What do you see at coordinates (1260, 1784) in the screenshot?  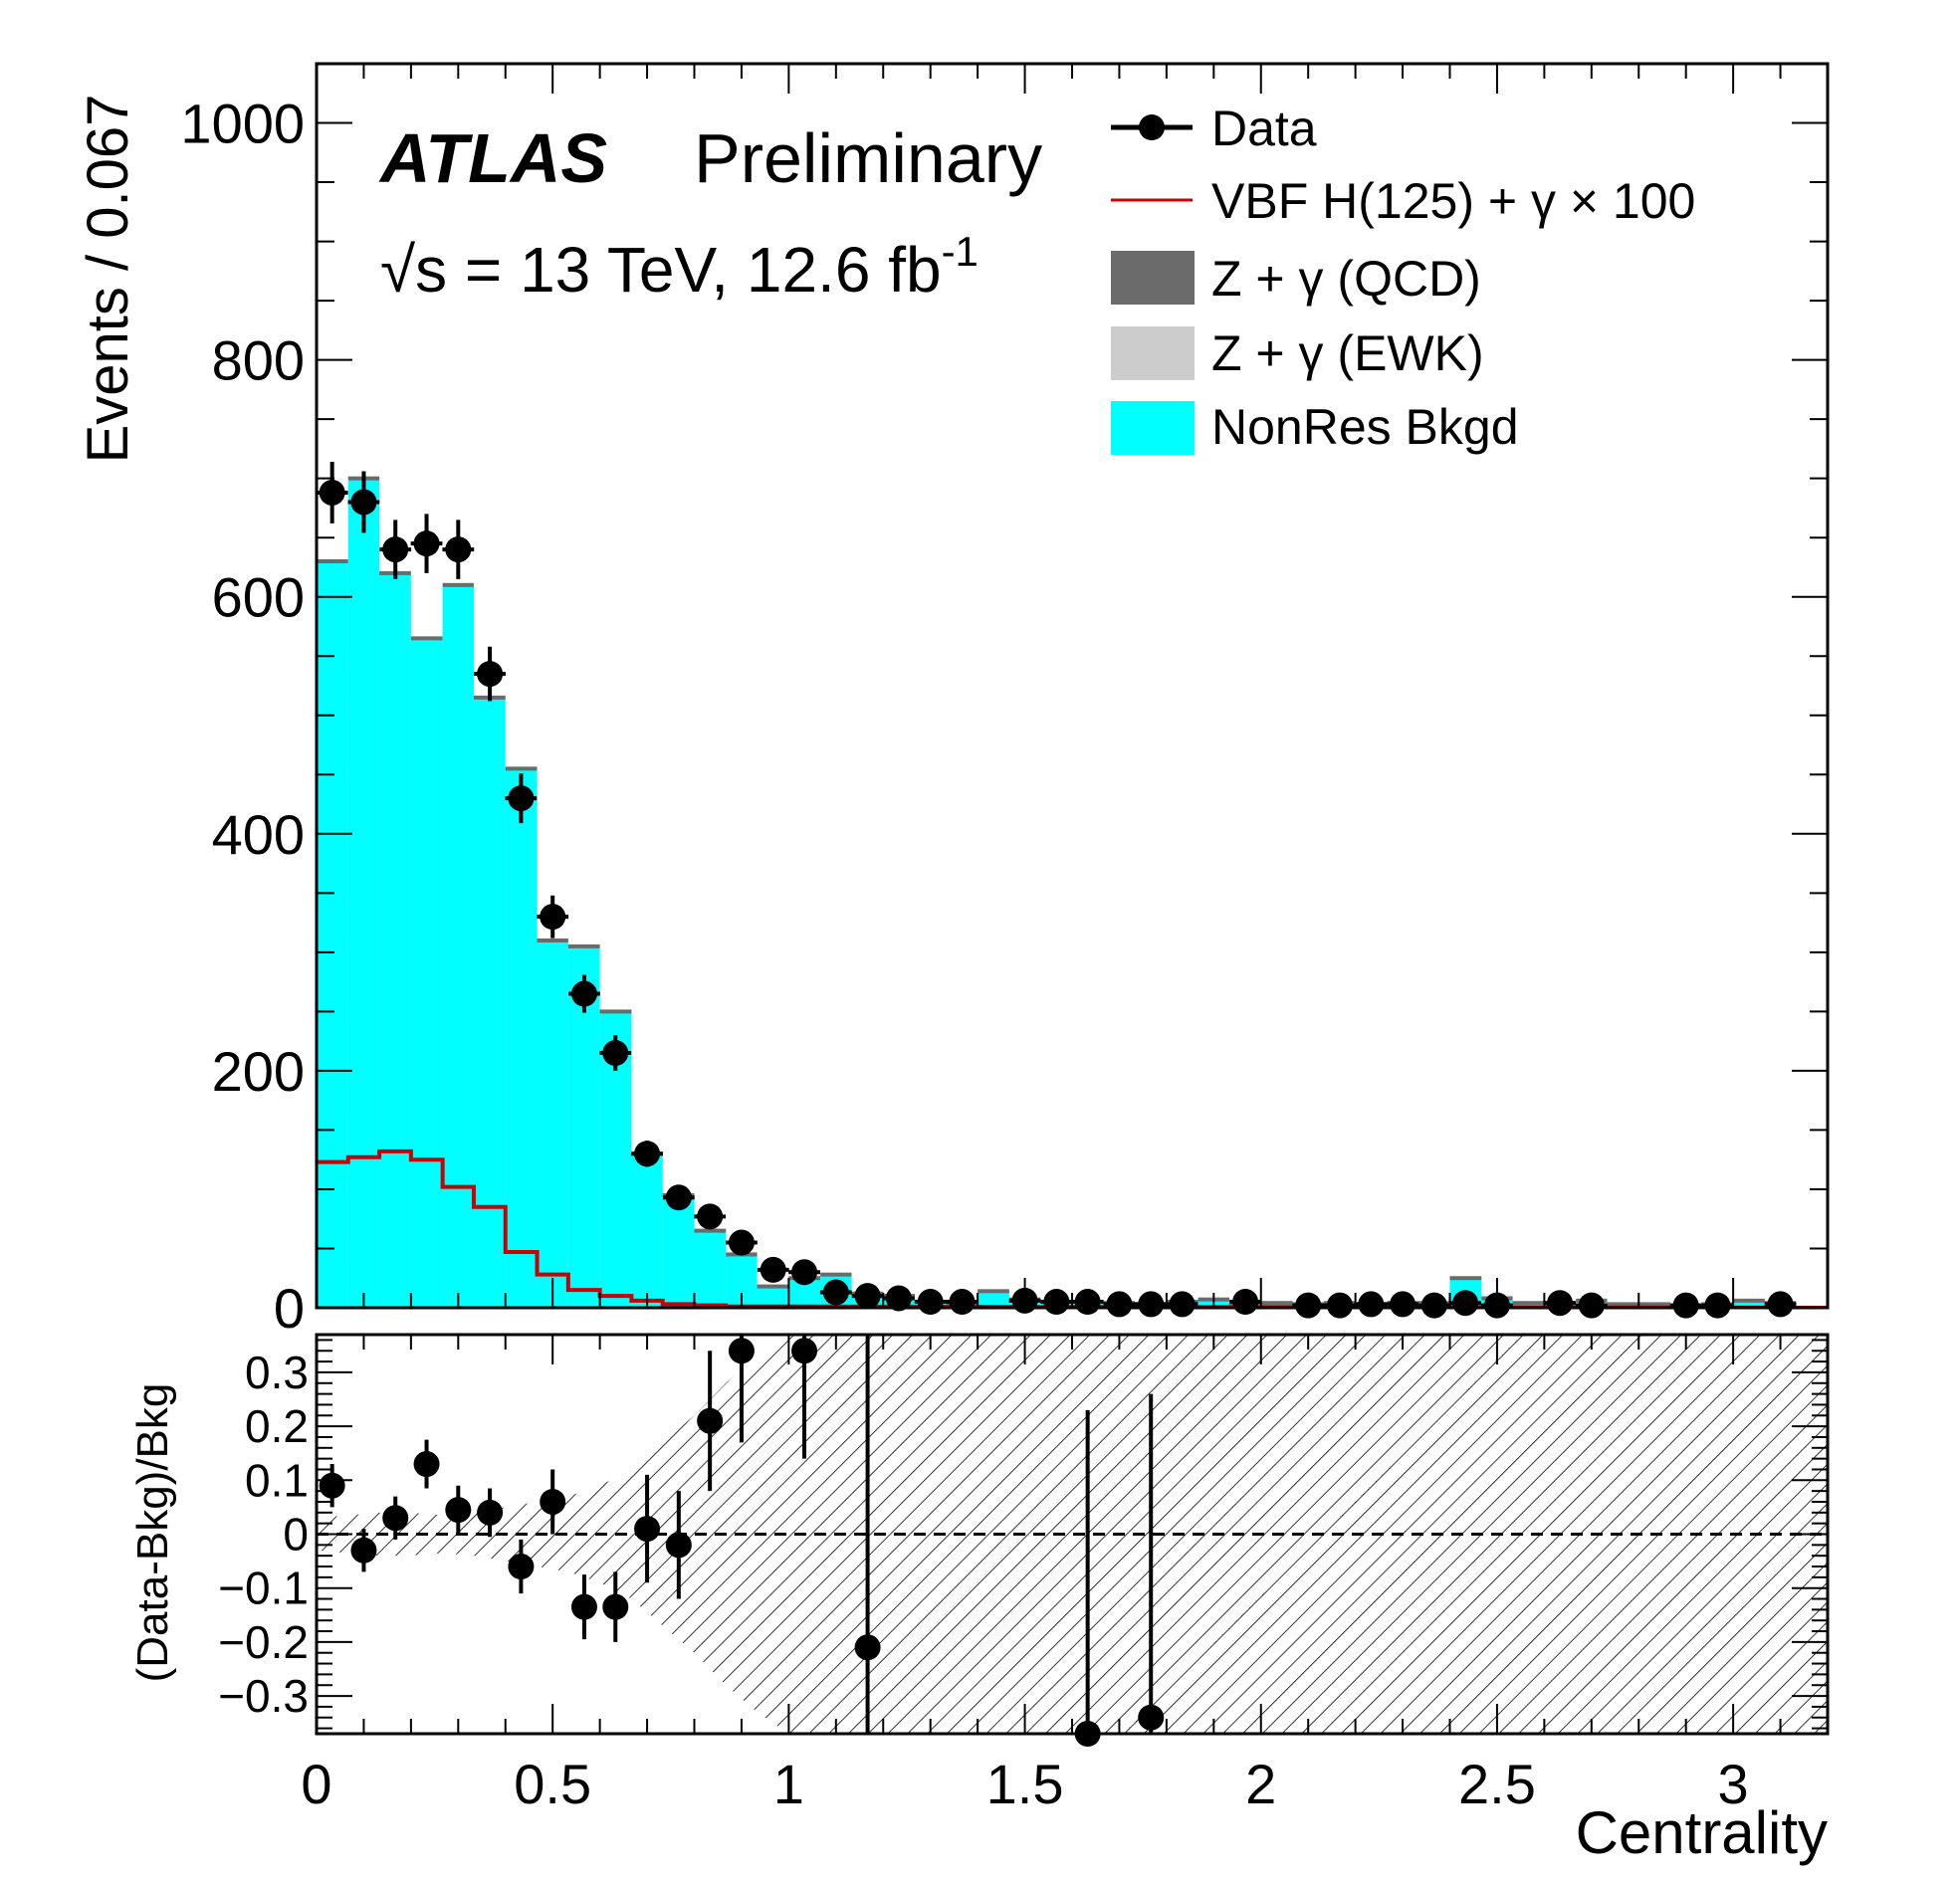 I see `x-tick-label: 2` at bounding box center [1260, 1784].